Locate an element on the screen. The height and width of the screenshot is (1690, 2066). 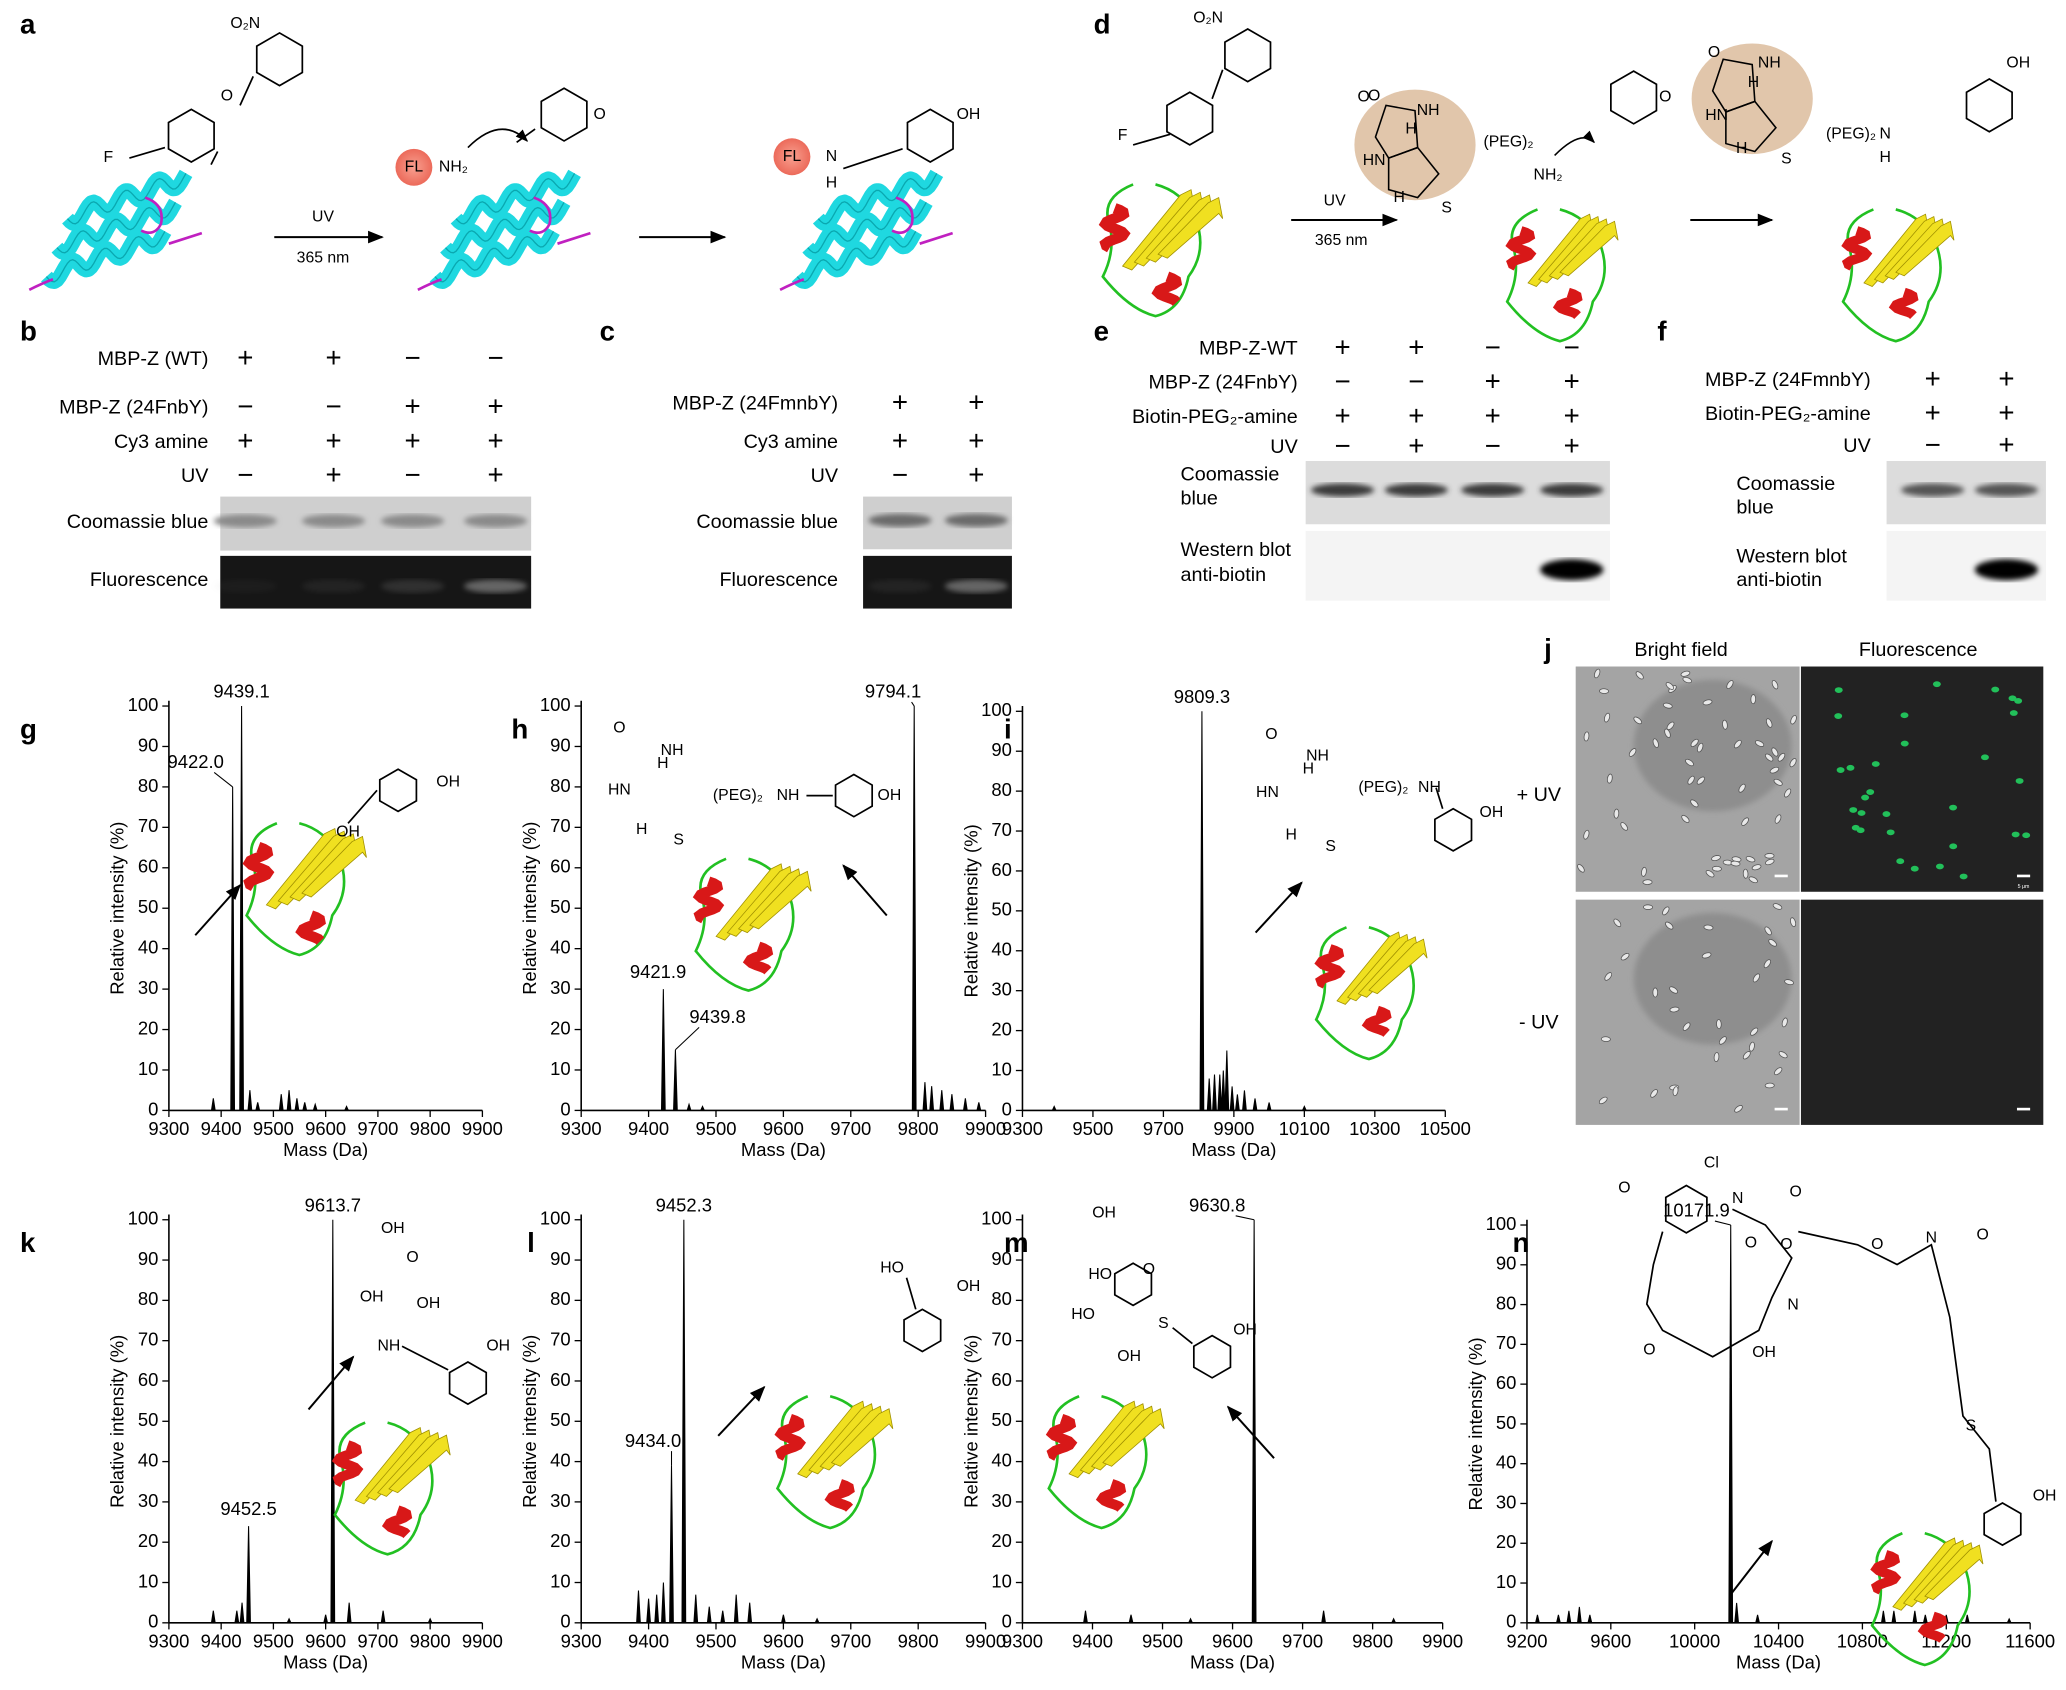
panel-letter: j is located at coordinates (1547, 648).